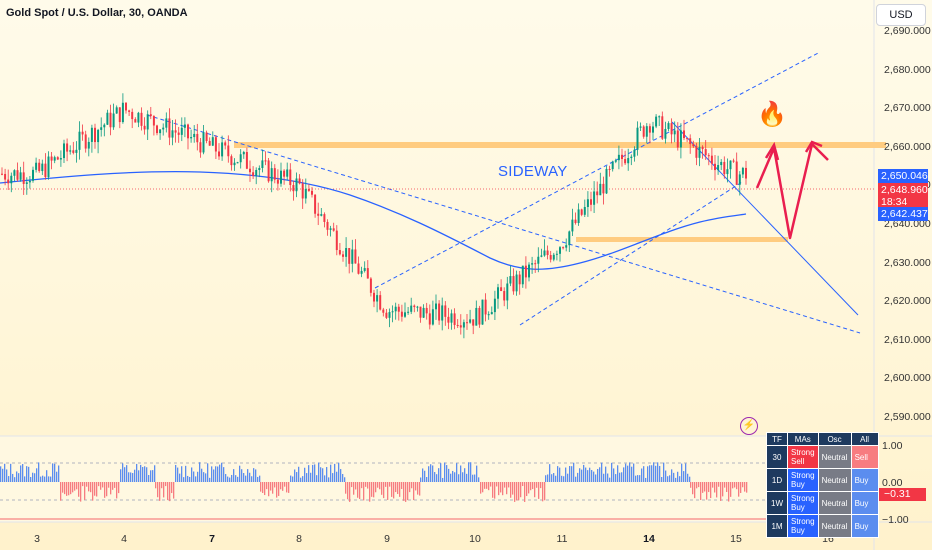 The width and height of the screenshot is (932, 550). I want to click on channel-lower-line, so click(631, 253).